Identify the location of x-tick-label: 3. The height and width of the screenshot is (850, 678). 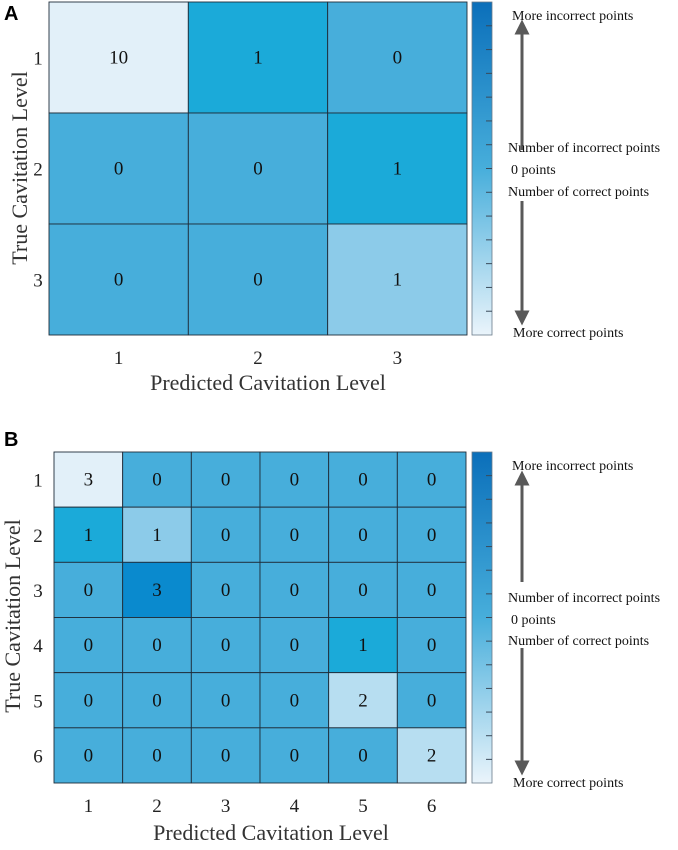
(398, 358).